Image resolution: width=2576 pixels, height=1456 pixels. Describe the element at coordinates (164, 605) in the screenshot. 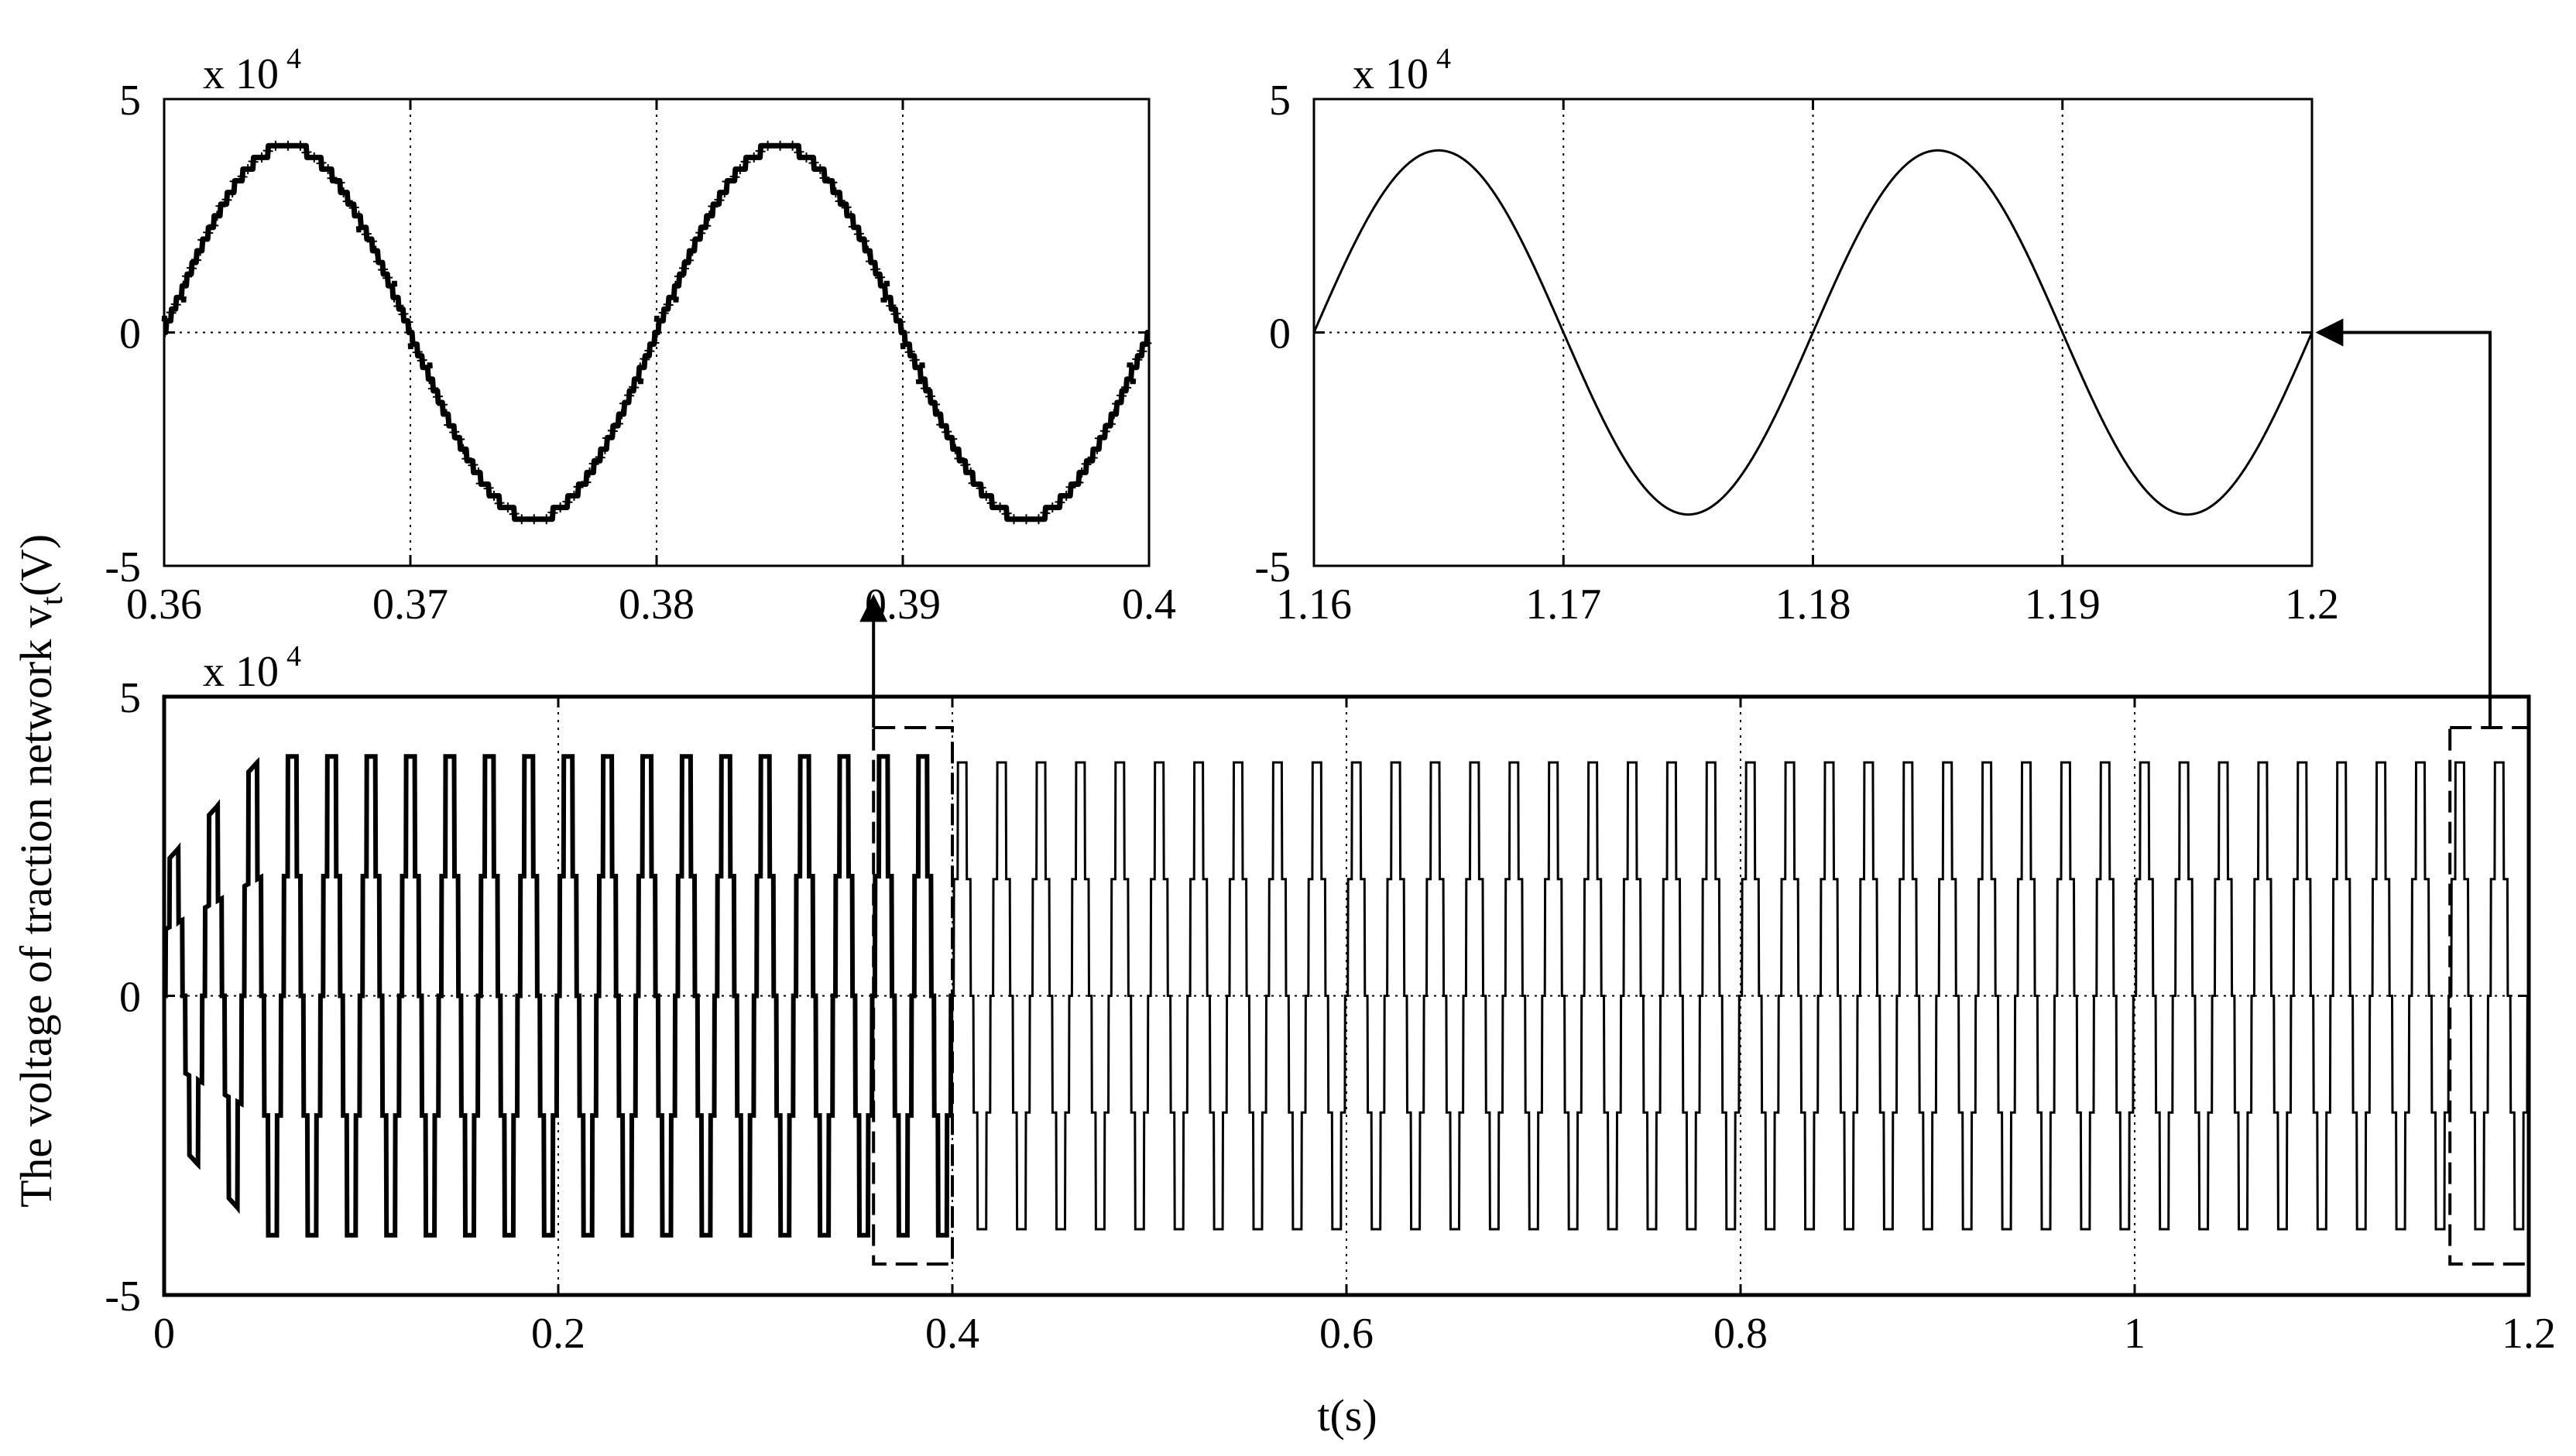

I see `x-tick-label: 0.36` at that location.